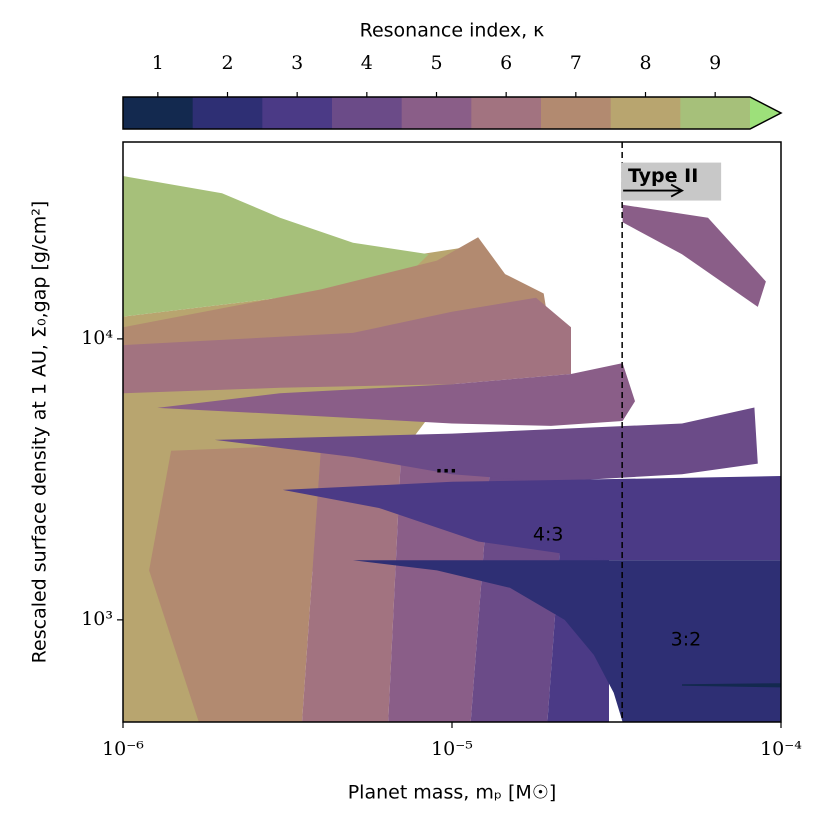 This screenshot has width=830, height=832. Describe the element at coordinates (97, 619) in the screenshot. I see `y-tick-label: 10³` at that location.